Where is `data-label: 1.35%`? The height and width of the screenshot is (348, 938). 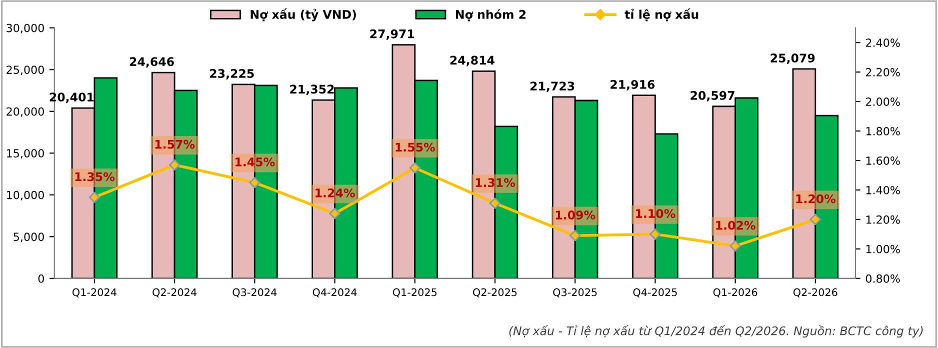
data-label: 1.35% is located at coordinates (95, 177).